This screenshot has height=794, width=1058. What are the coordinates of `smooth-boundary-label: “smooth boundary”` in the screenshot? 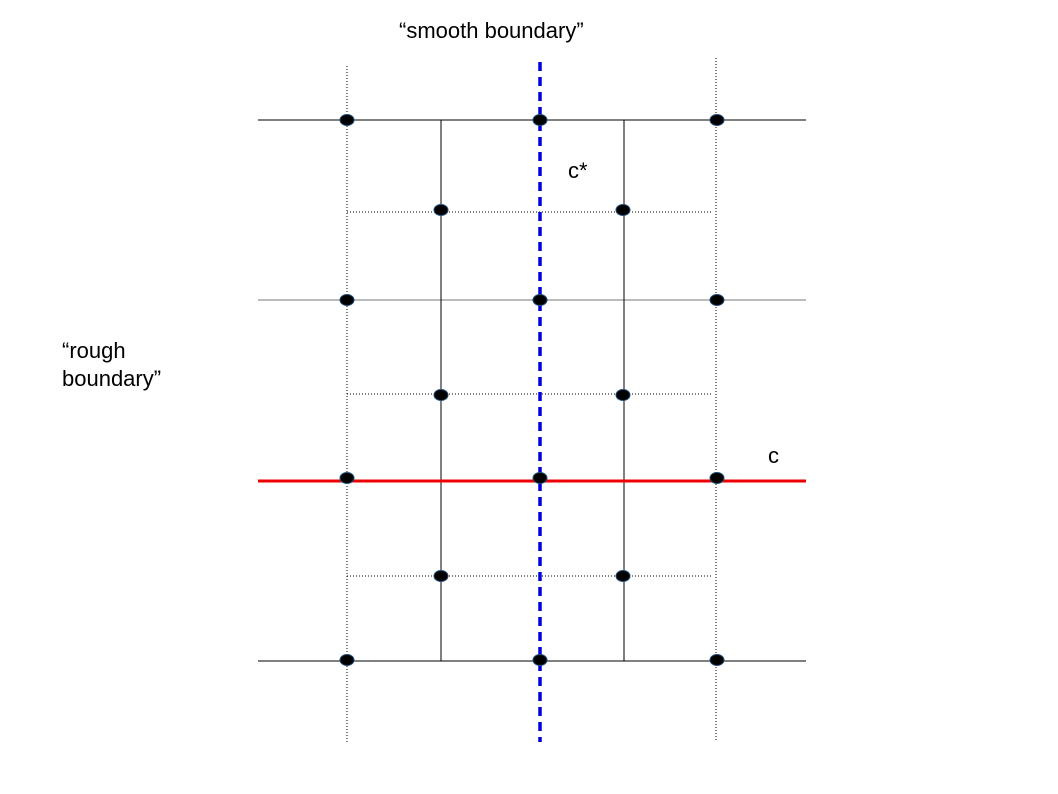 It's located at (491, 30).